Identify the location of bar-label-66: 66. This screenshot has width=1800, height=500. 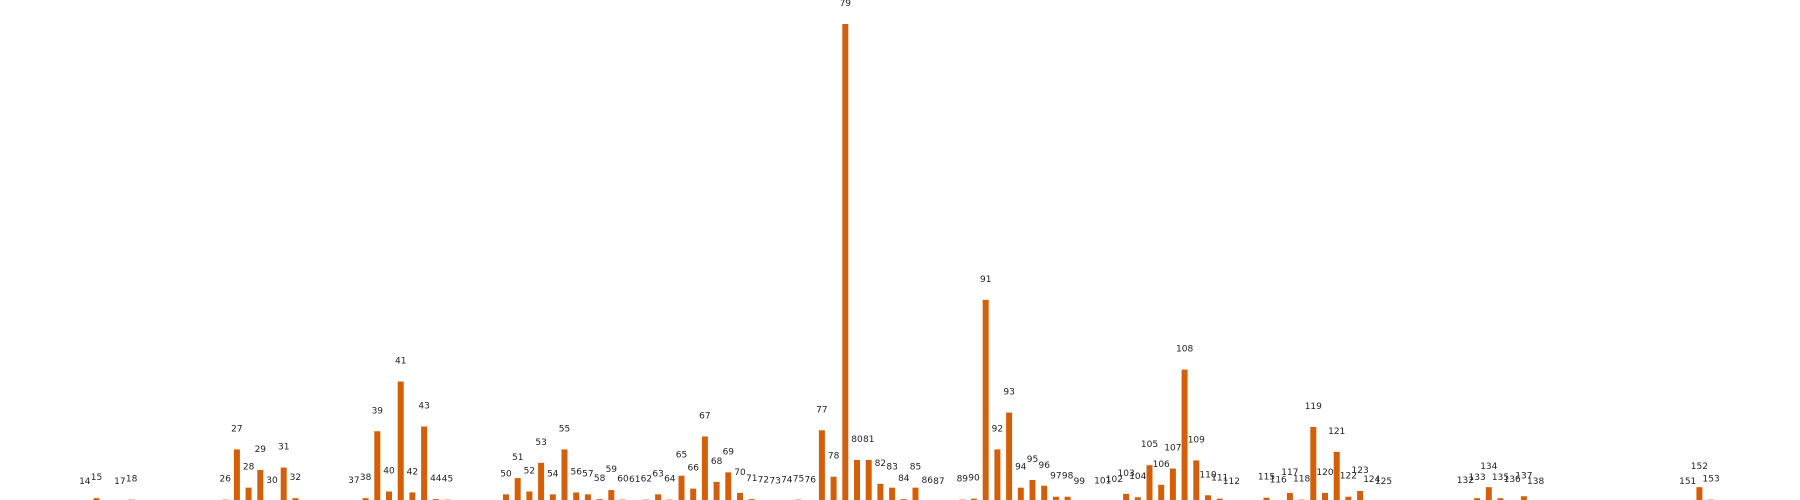
(693, 469).